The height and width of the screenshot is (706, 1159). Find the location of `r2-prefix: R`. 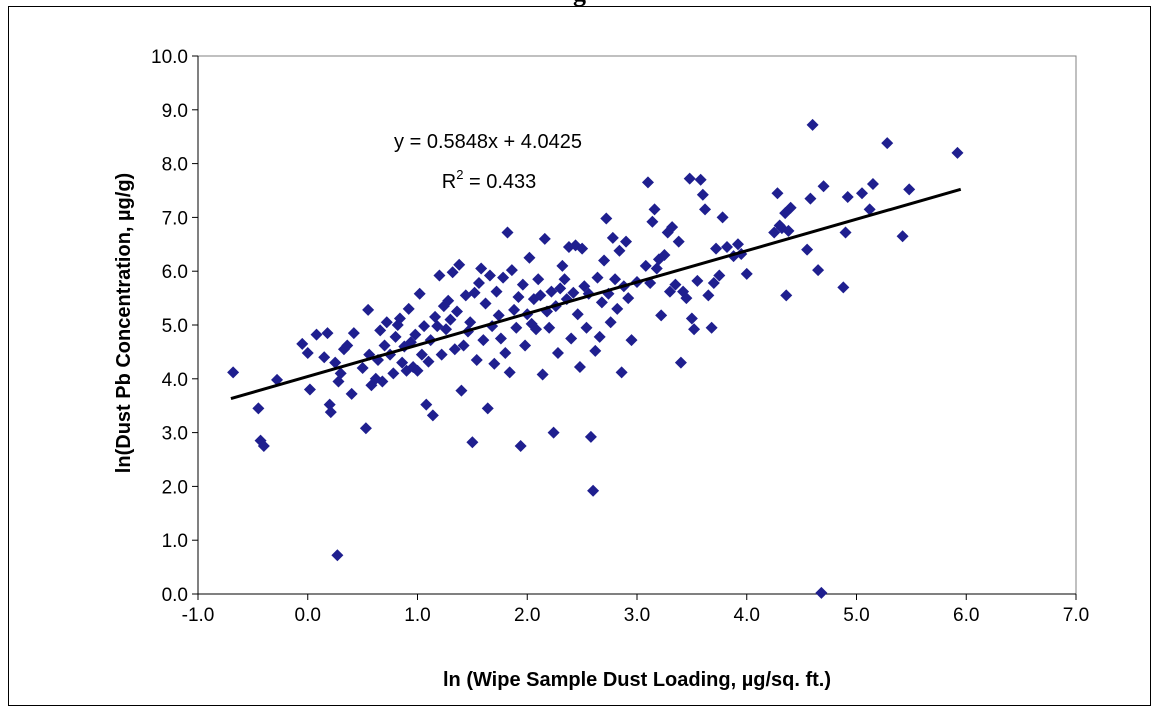

r2-prefix: R is located at coordinates (449, 182).